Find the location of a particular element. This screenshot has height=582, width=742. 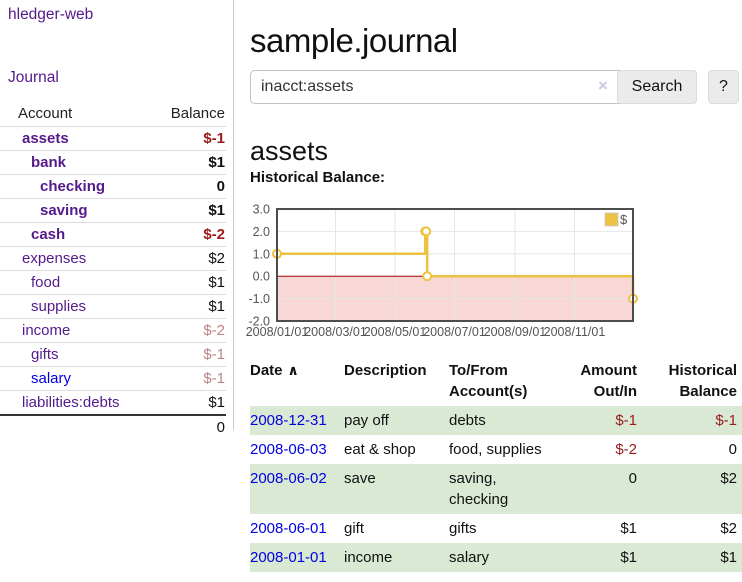

transaction-description: gift is located at coordinates (354, 528).